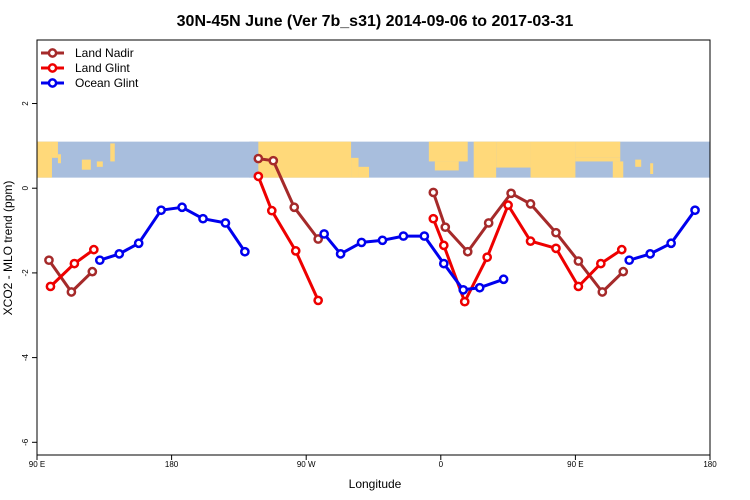 The height and width of the screenshot is (500, 750). I want to click on legend-item: Ocean Glint, so click(90, 83).